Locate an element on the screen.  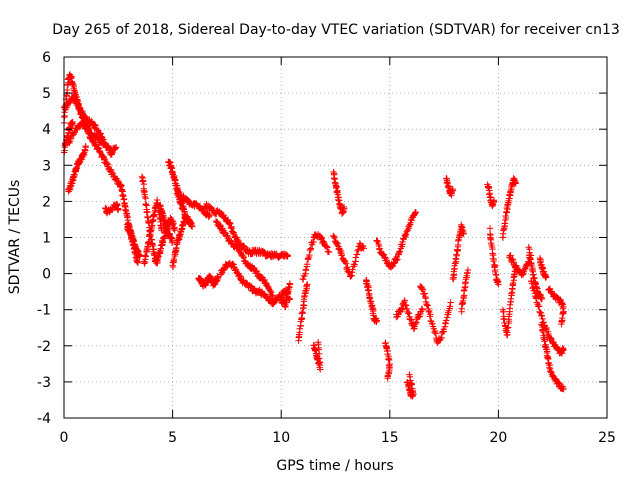
y-tick-label: 4 is located at coordinates (46, 130).